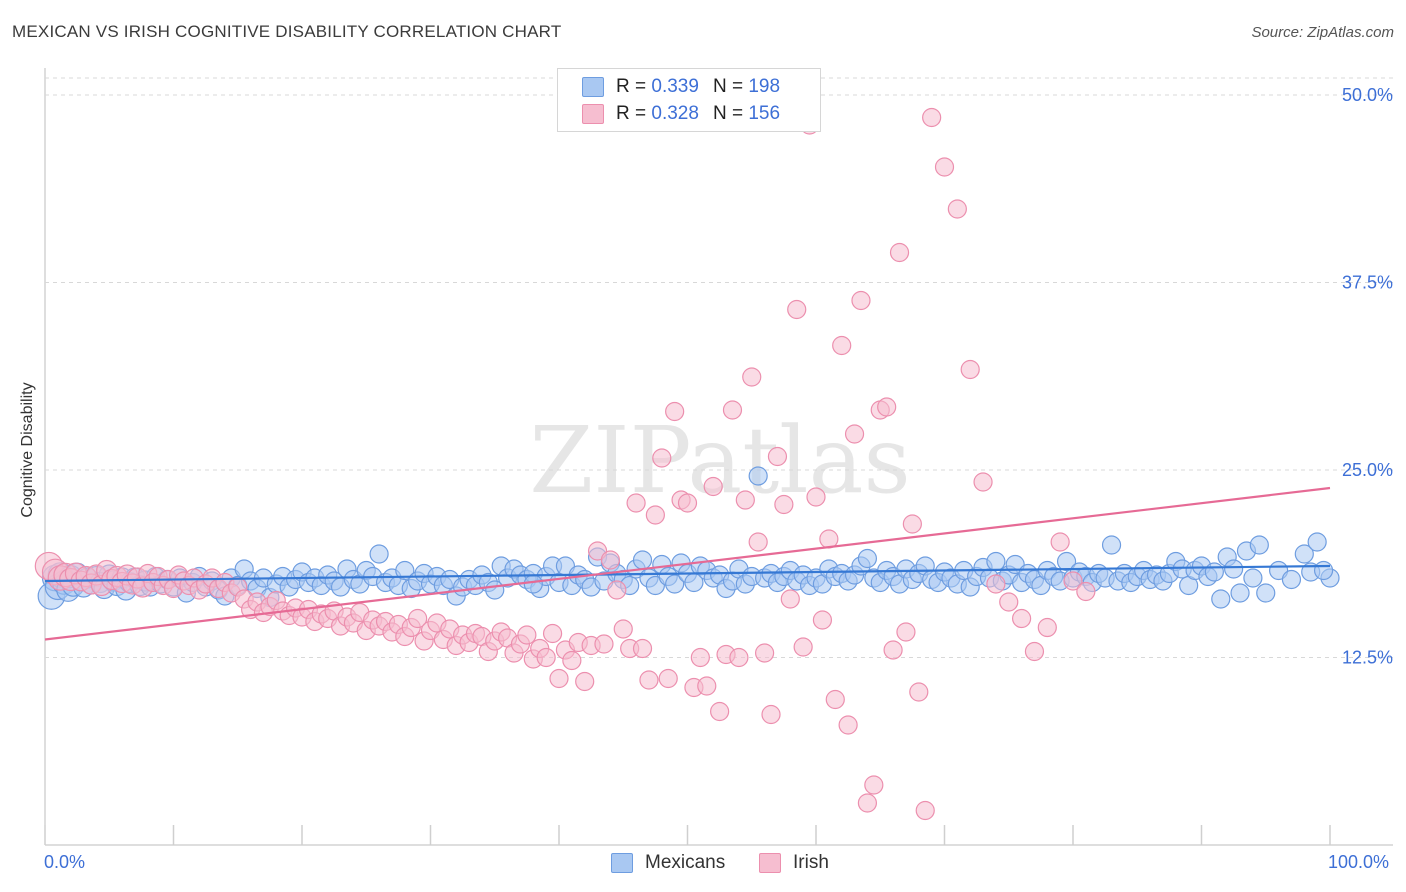 This screenshot has width=1406, height=892. I want to click on r-value: 0.339, so click(675, 86).